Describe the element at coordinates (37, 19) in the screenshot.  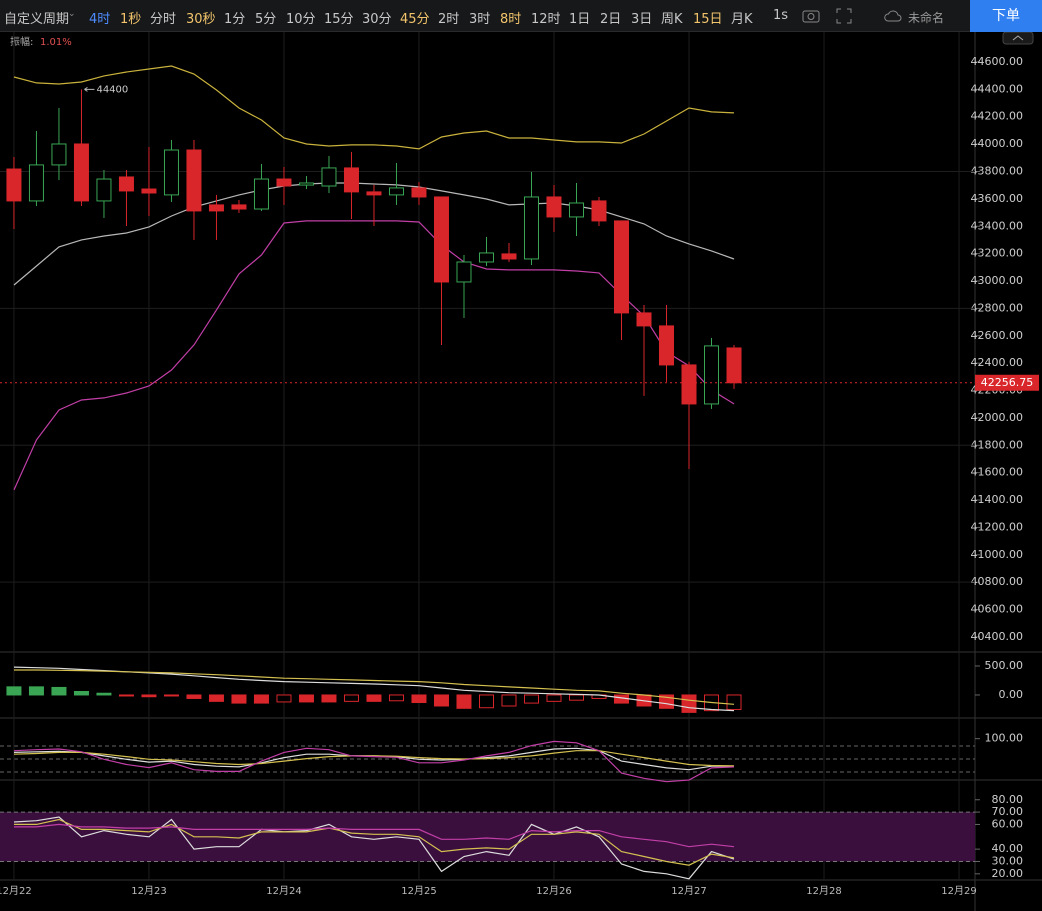
I see `custom-period: 自定义周期` at that location.